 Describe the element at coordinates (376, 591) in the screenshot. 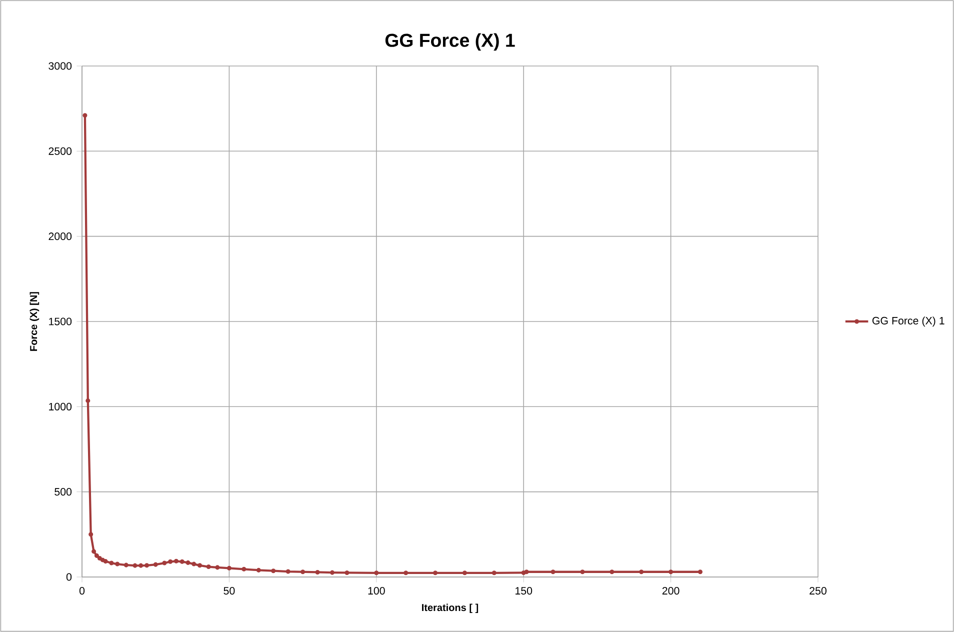

I see `x-tick-label: 100` at that location.